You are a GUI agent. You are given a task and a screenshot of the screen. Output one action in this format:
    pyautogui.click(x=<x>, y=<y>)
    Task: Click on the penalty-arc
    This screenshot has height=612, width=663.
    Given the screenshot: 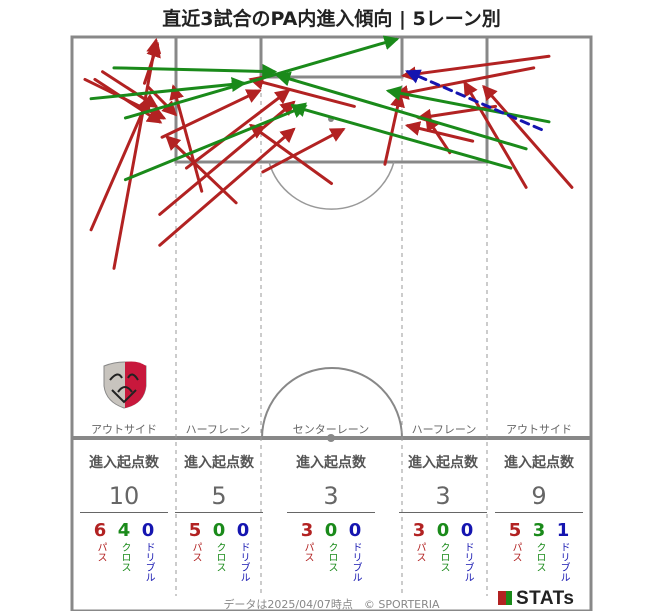 What is the action you would take?
    pyautogui.click(x=331, y=185)
    